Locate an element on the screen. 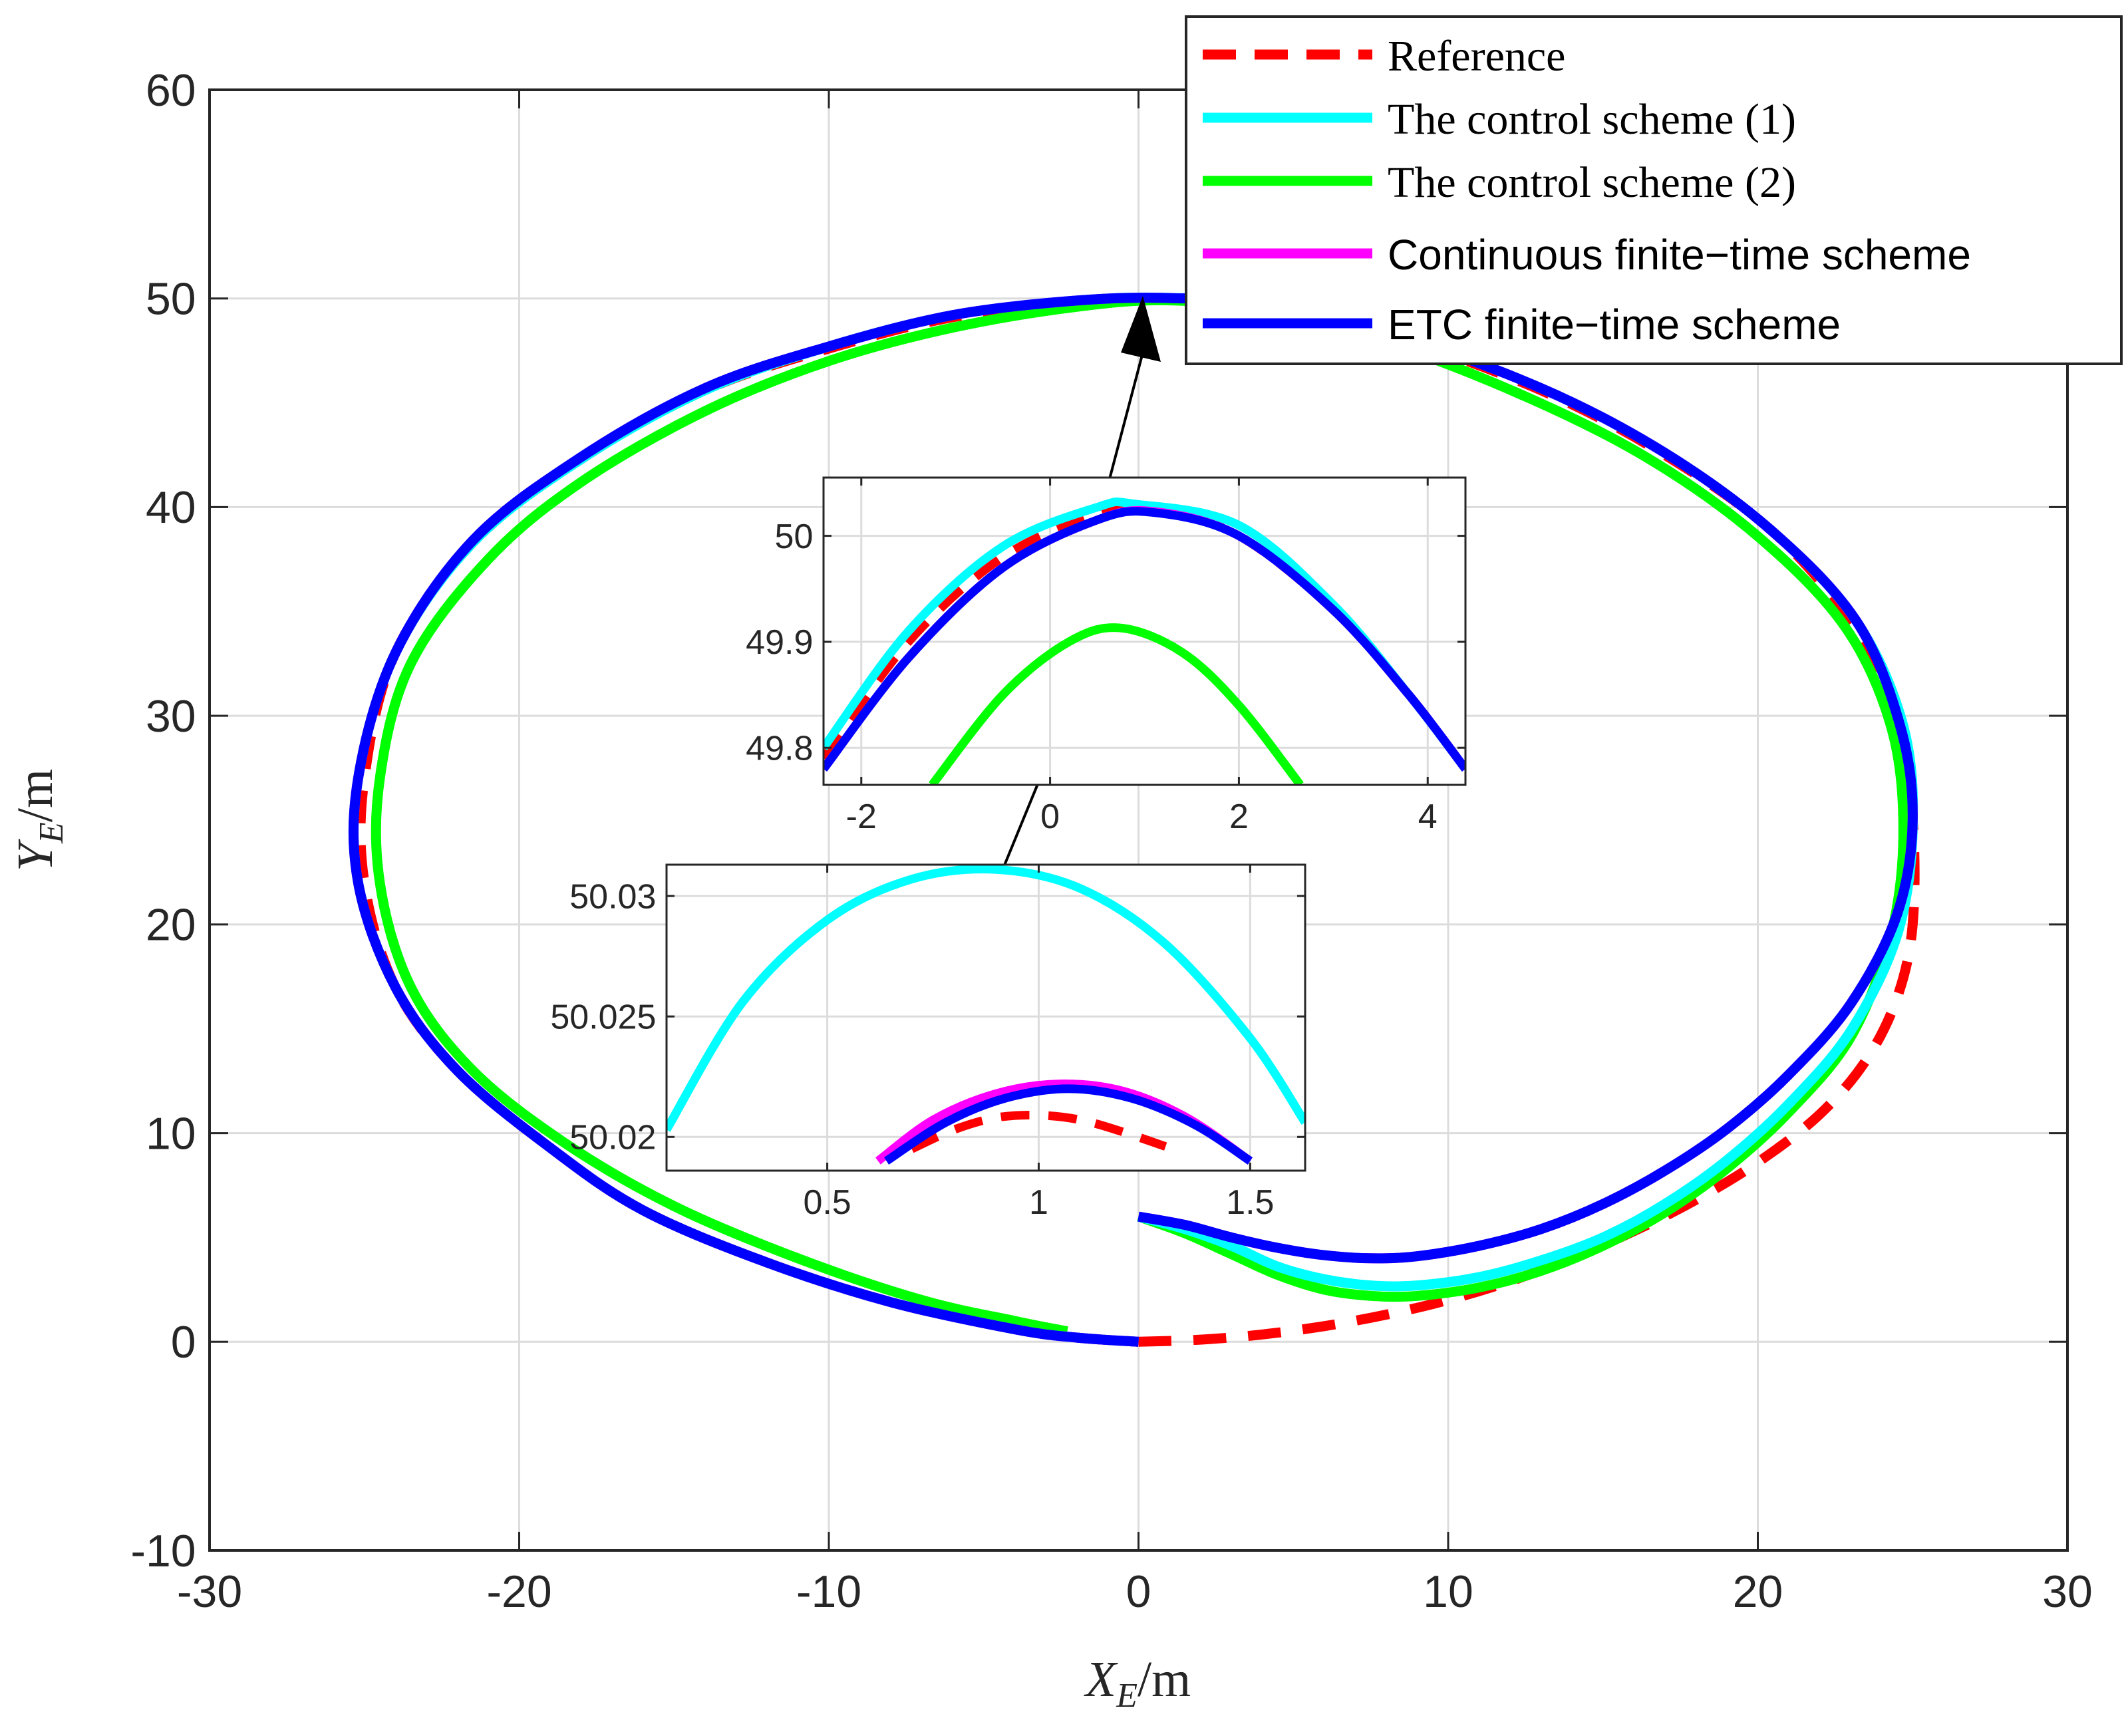 This screenshot has height=1736, width=2128. inset-lower-series is located at coordinates (986, 1015).